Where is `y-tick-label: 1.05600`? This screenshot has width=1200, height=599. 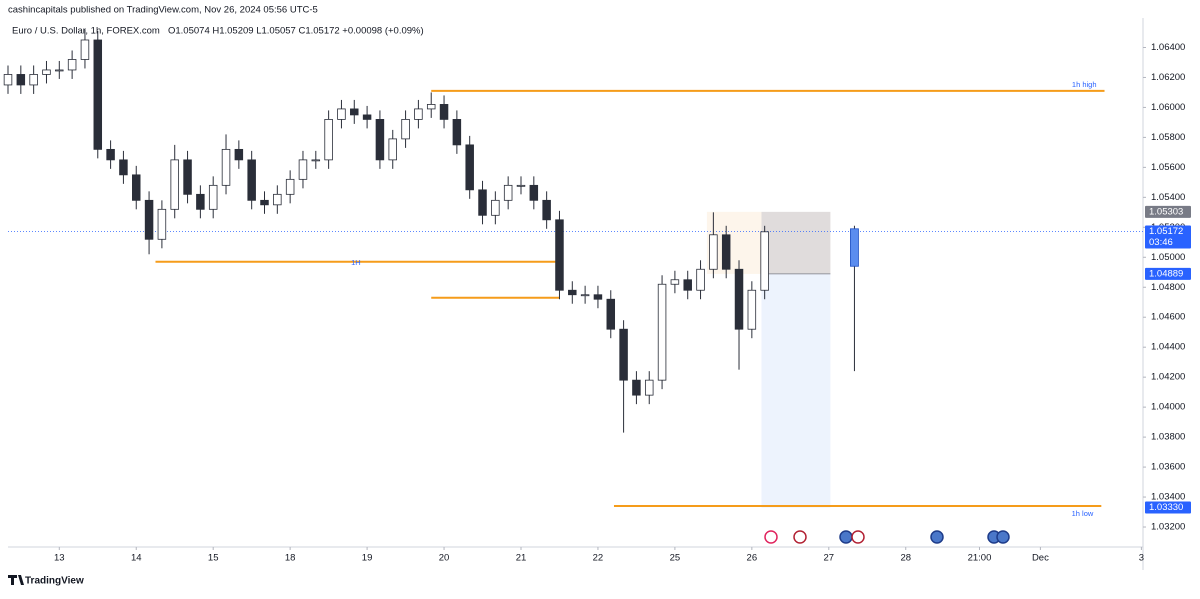
y-tick-label: 1.05600 is located at coordinates (1168, 167).